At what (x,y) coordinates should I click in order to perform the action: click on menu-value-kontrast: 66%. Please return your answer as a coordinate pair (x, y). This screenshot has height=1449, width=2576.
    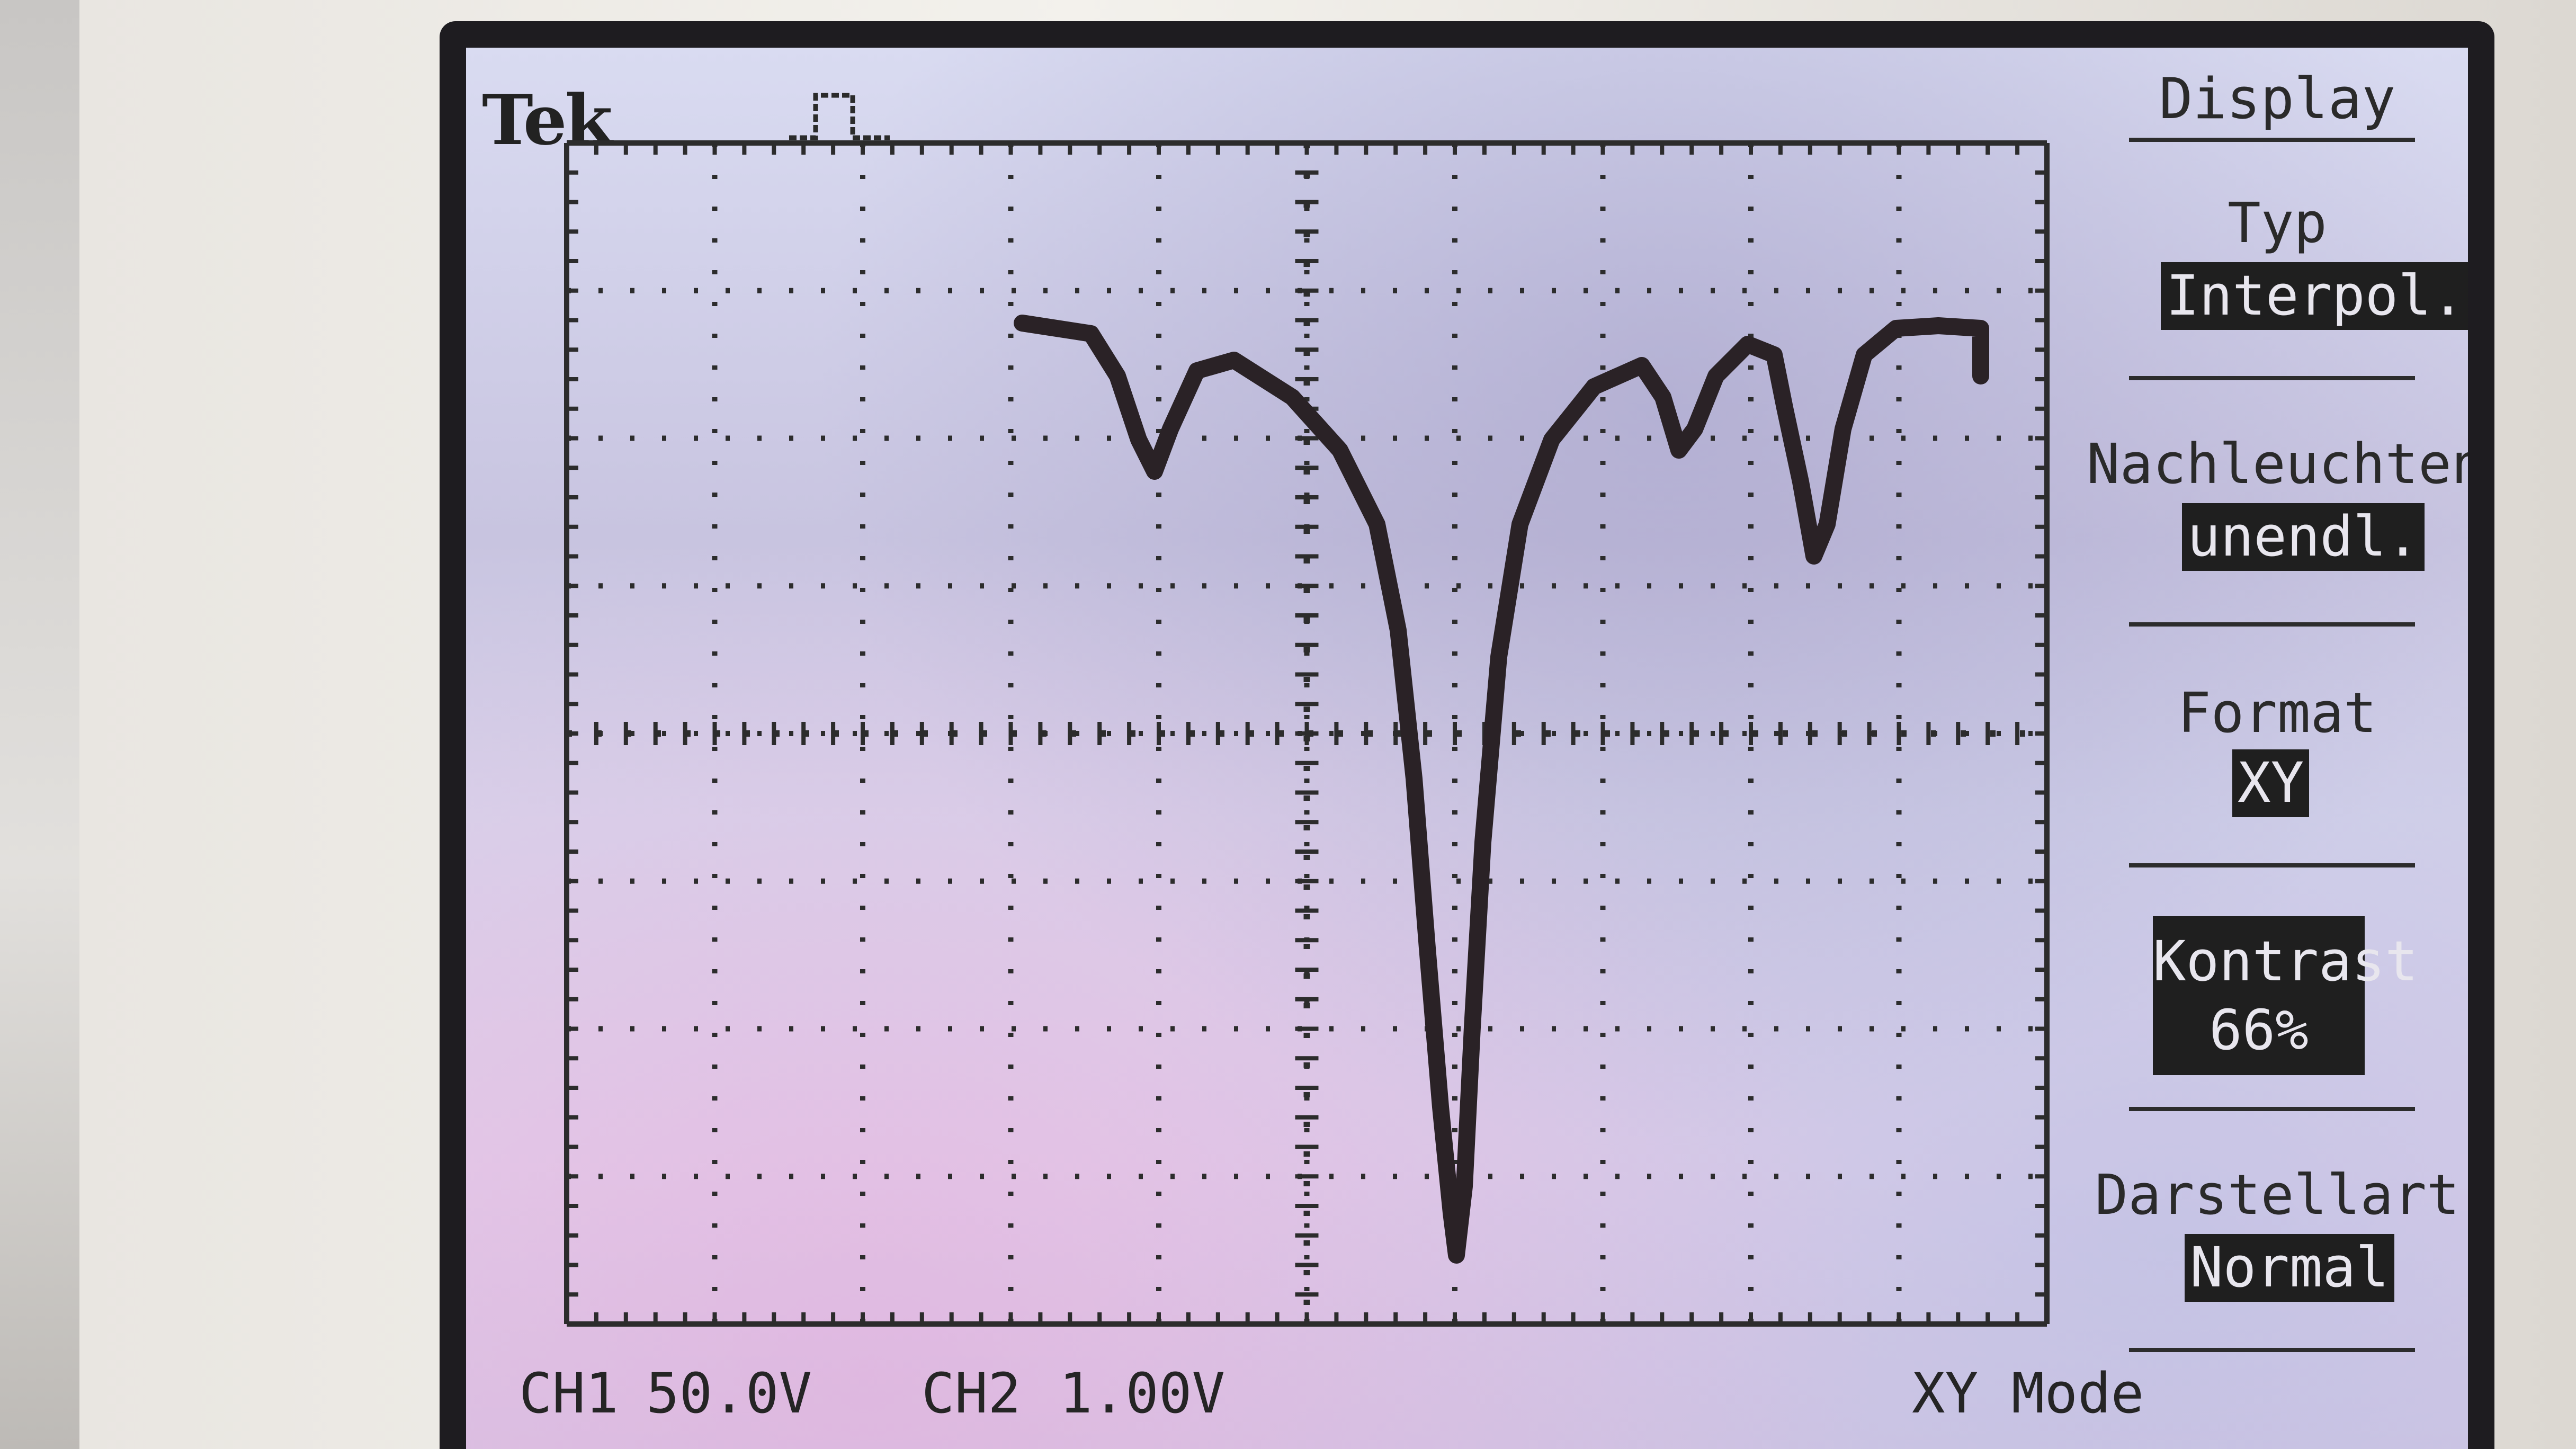
    Looking at the image, I should click on (2259, 1030).